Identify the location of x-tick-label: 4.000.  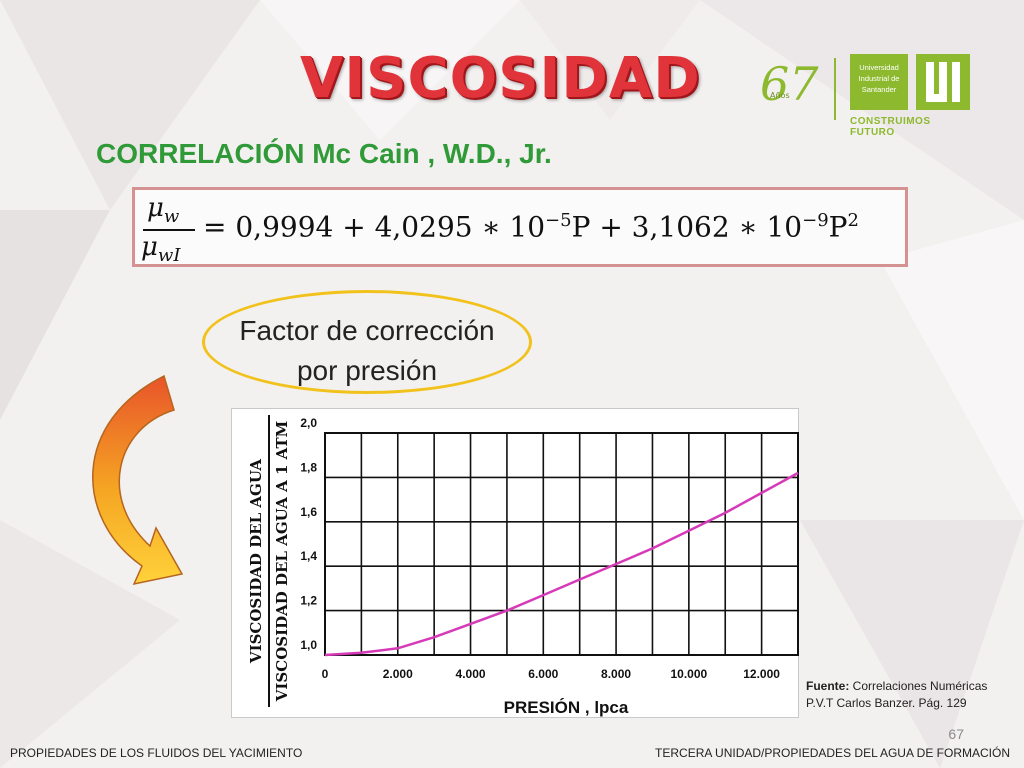
(471, 674).